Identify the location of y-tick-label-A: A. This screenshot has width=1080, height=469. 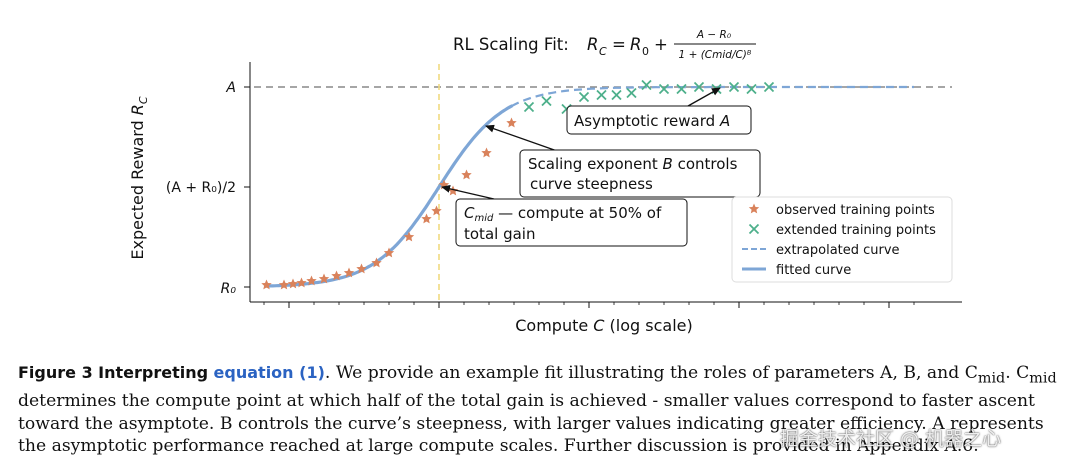
(230, 88).